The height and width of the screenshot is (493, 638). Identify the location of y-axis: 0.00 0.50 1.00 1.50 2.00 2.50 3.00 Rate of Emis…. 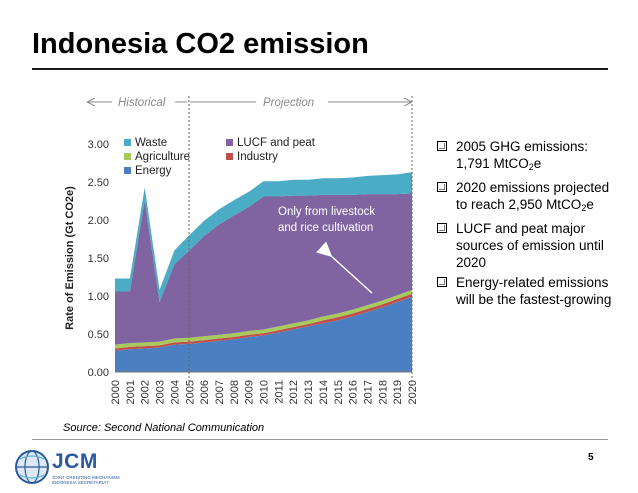
(86, 259).